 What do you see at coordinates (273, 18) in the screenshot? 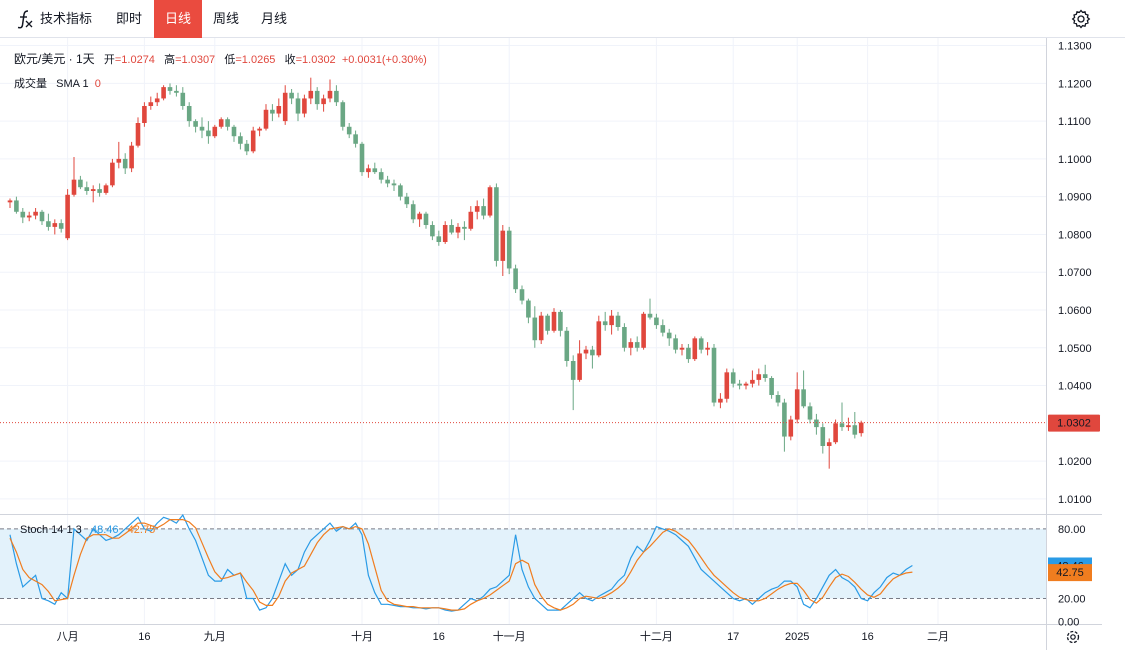
I see `interval-tab-monthly: 月线` at bounding box center [273, 18].